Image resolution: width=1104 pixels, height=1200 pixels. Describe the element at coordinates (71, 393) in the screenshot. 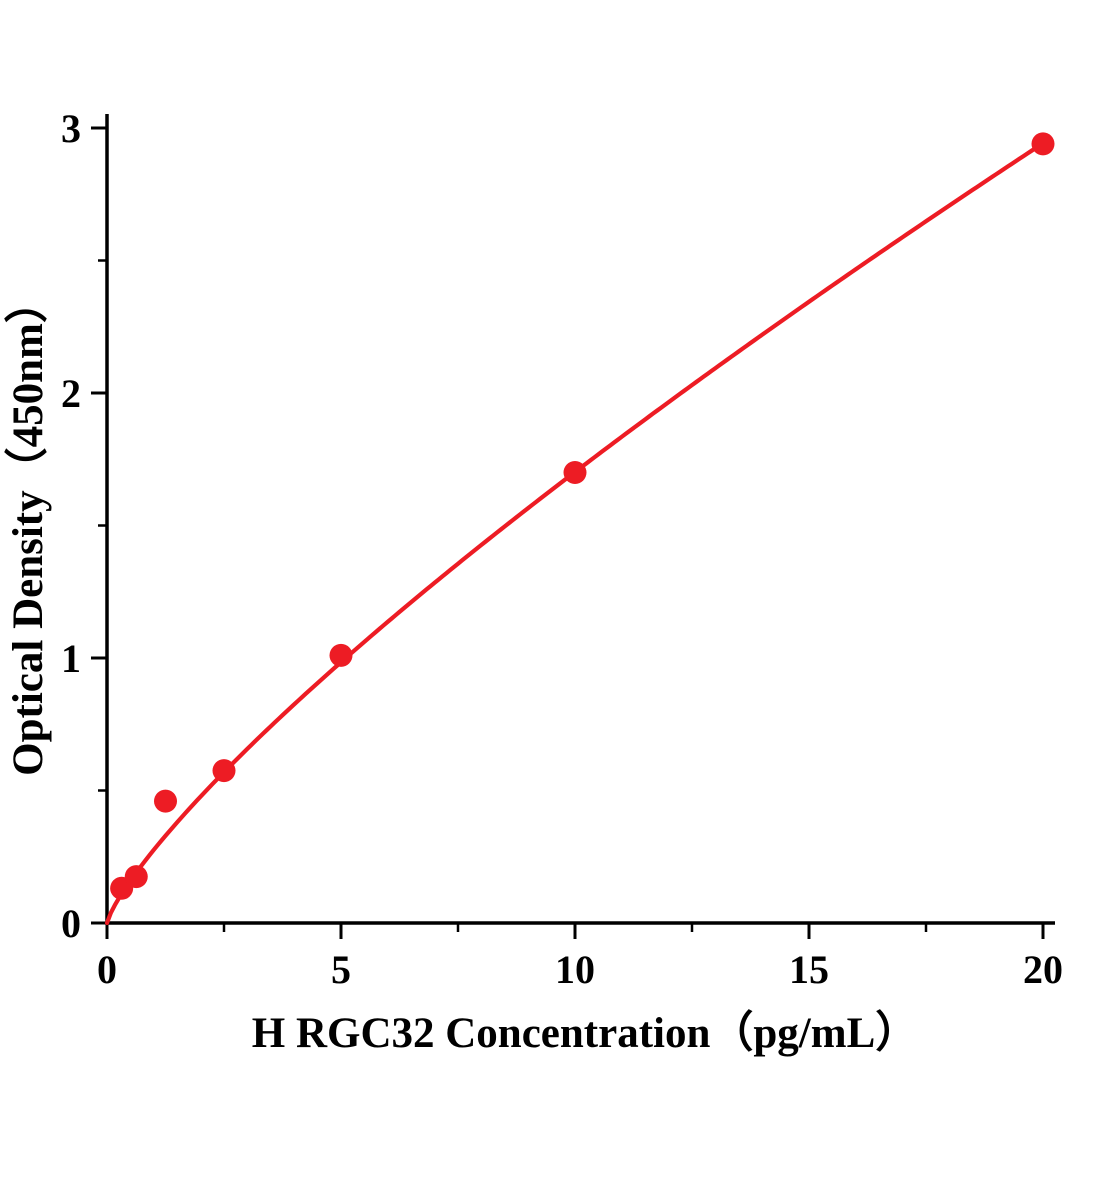

I see `y-tick-label: 2` at that location.